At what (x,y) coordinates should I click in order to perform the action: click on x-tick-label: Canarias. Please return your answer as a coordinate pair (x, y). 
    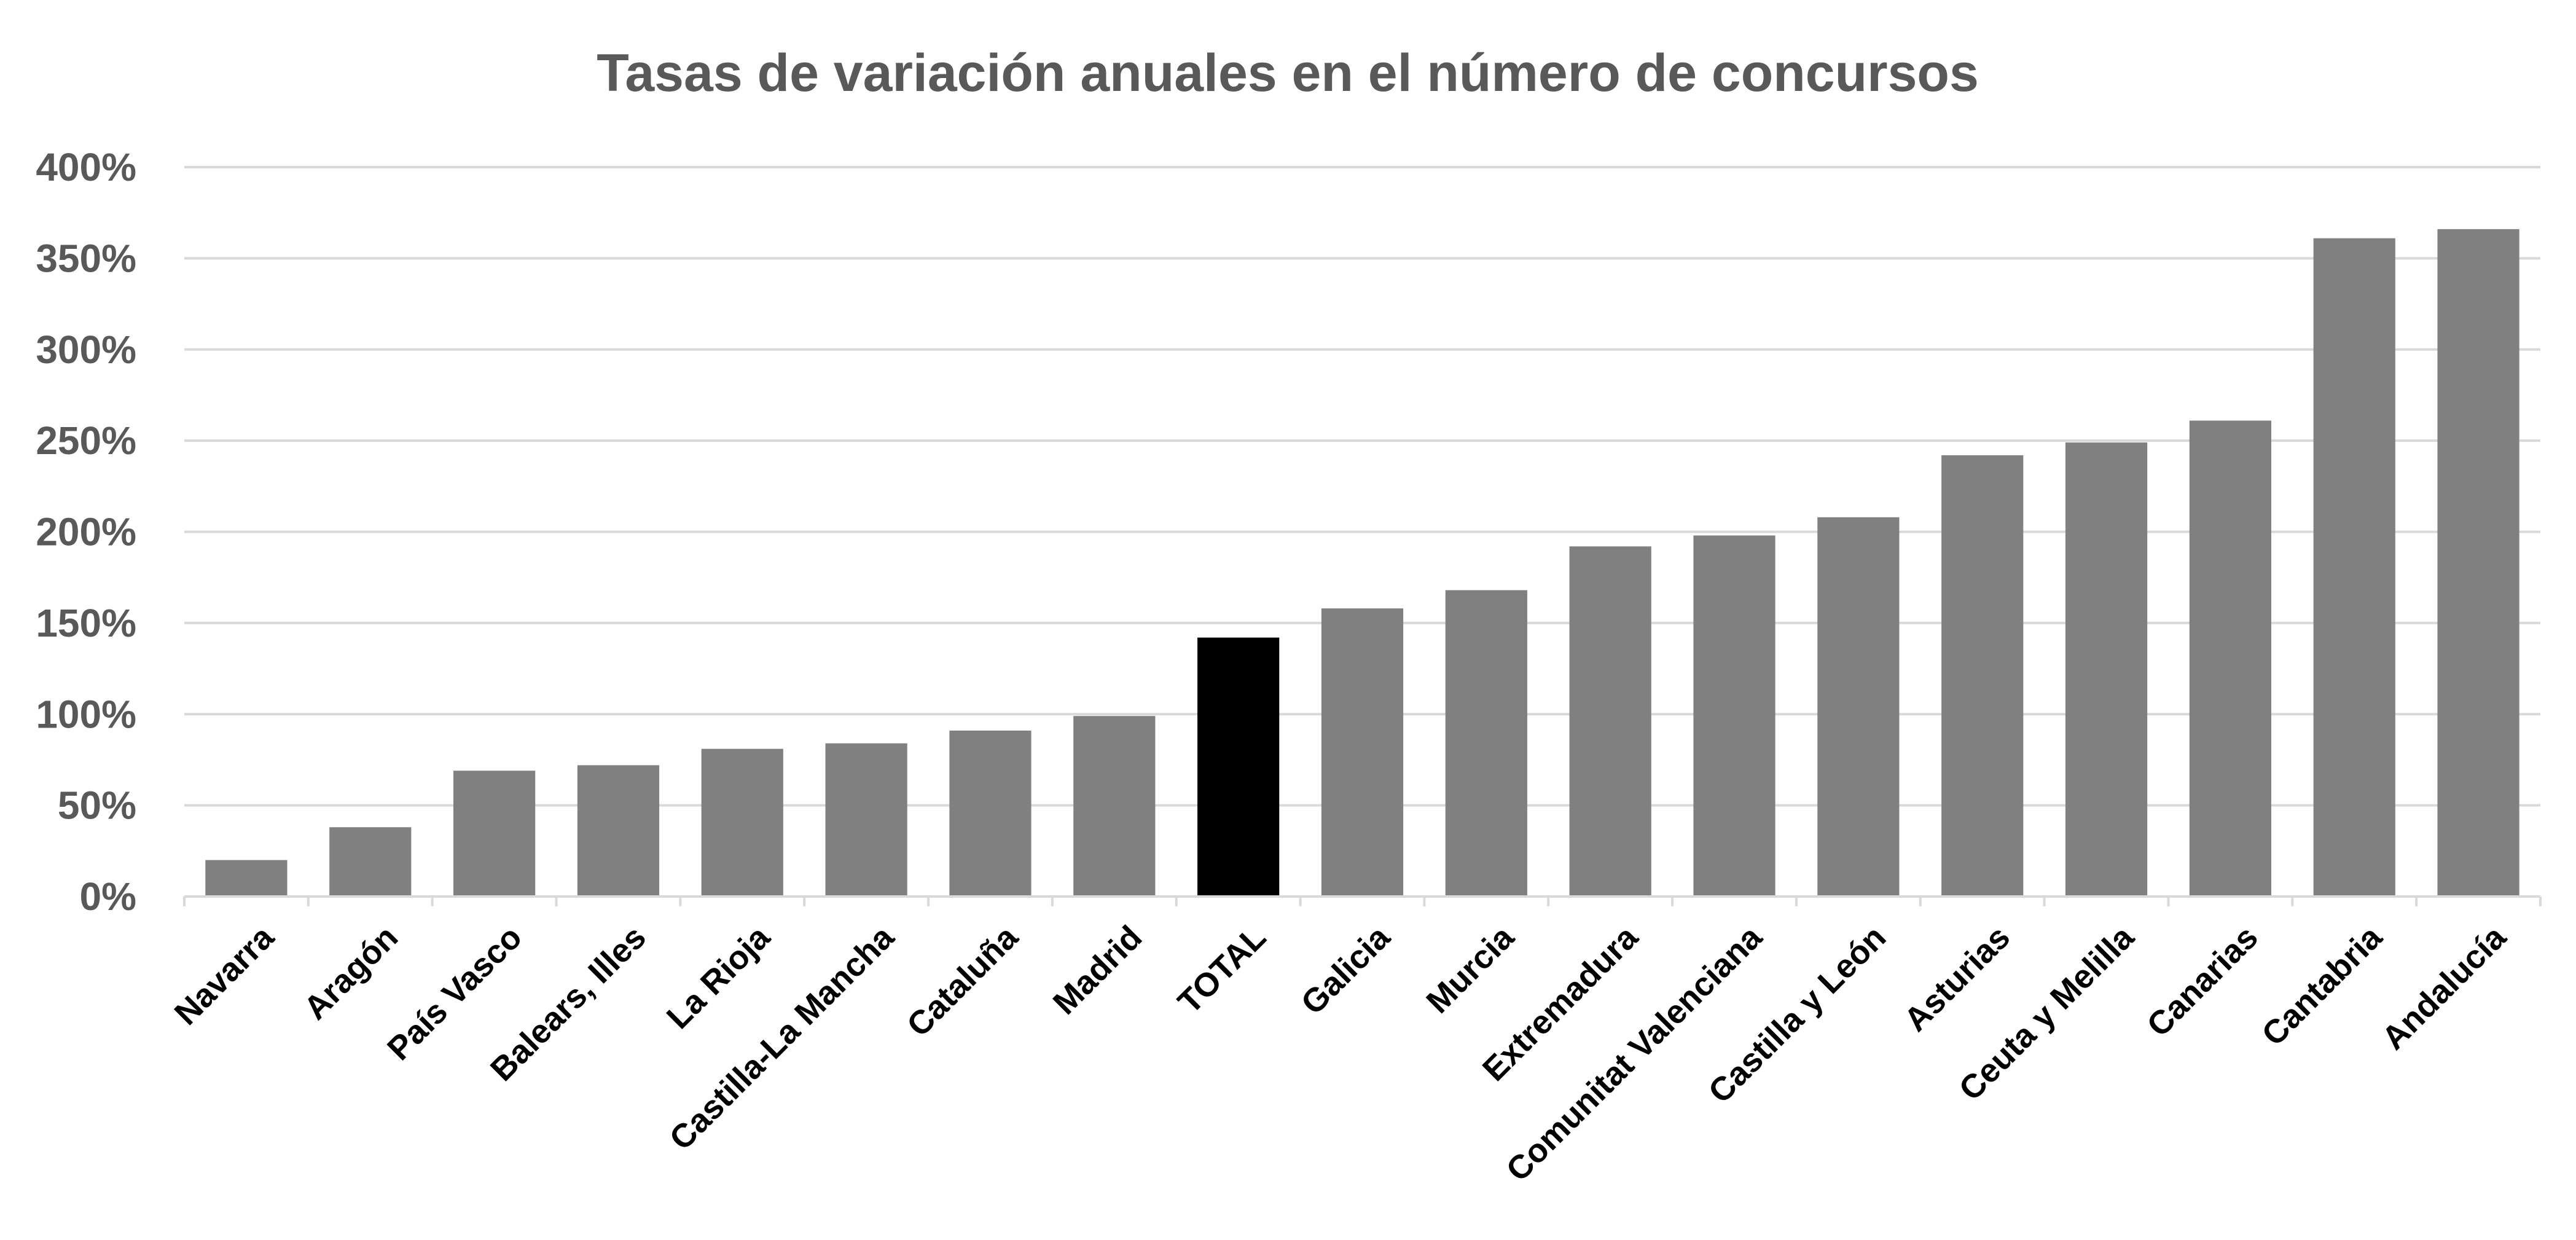
    Looking at the image, I should click on (2202, 982).